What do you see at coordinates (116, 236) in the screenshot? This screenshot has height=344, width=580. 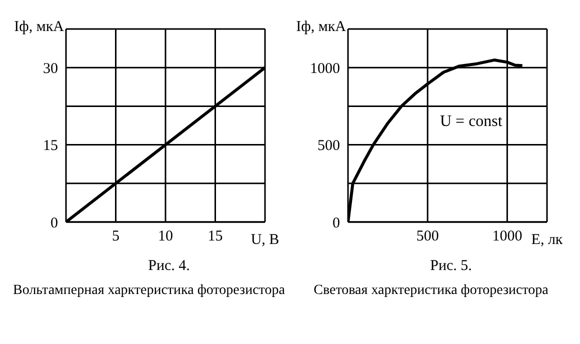 I see `x-tick-label: 5` at bounding box center [116, 236].